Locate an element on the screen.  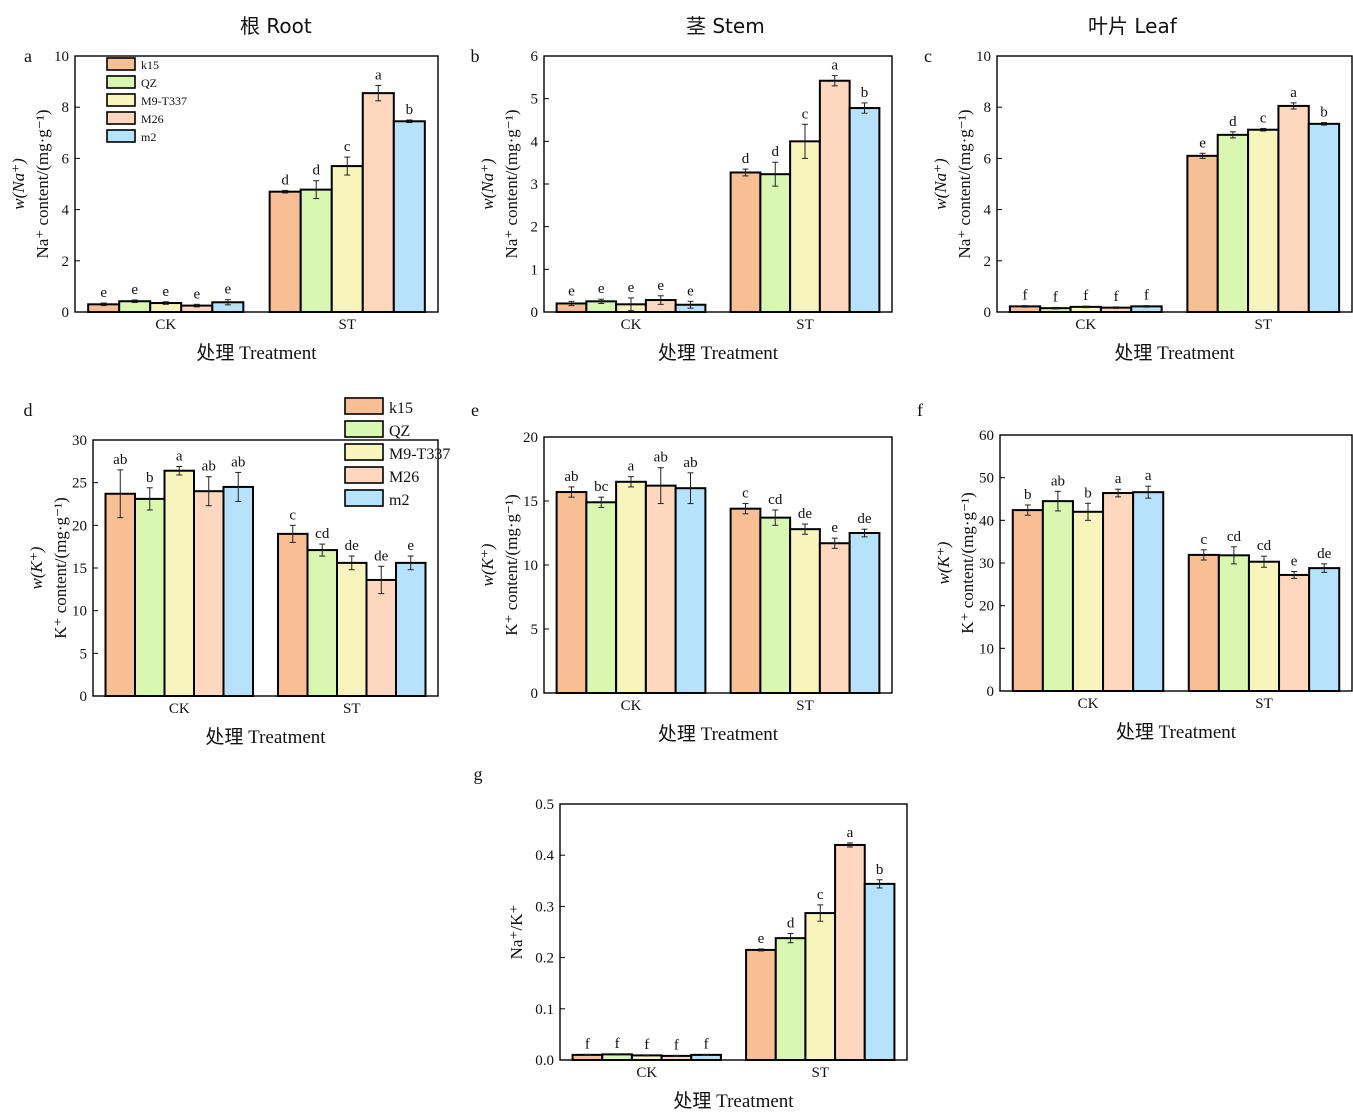
legend-label: m2 is located at coordinates (399, 500).